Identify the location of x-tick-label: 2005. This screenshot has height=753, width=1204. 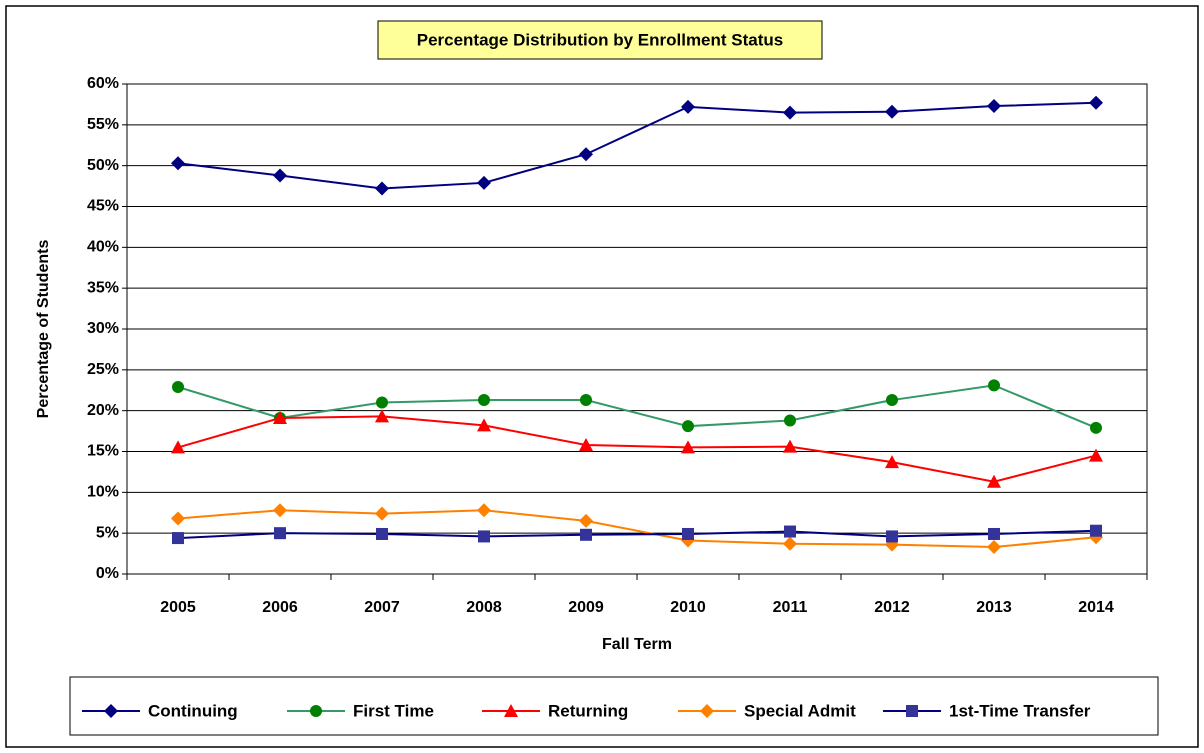
(178, 607).